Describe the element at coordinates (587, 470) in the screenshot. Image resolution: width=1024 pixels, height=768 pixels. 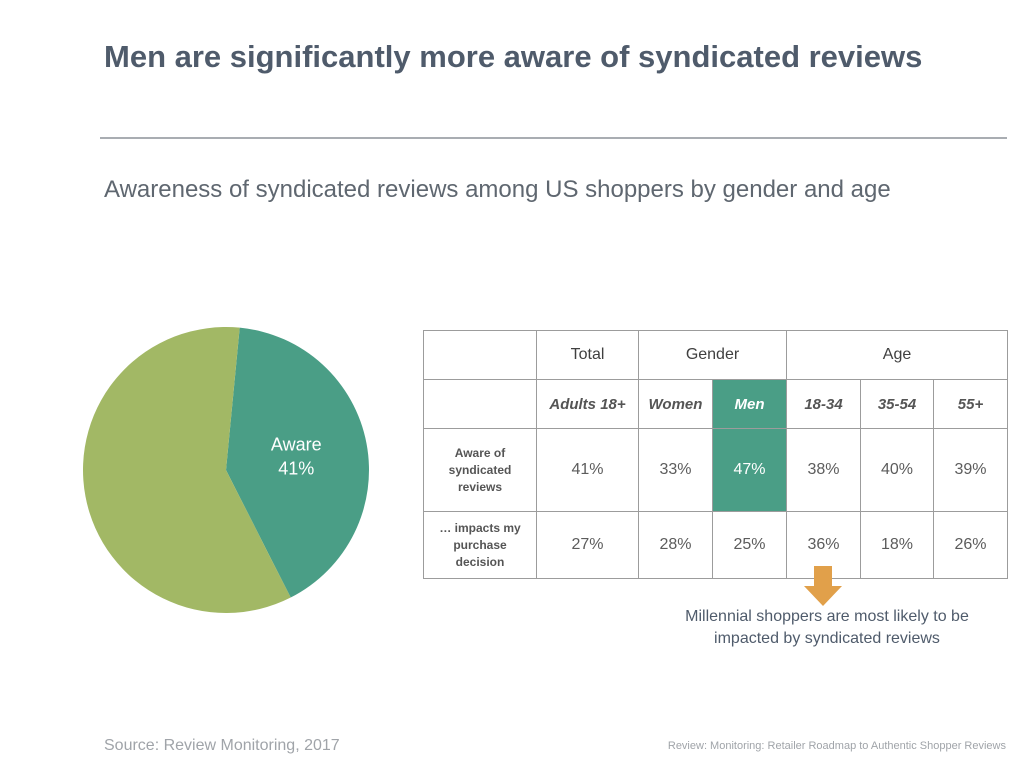
I see `table-cell: 41%` at that location.